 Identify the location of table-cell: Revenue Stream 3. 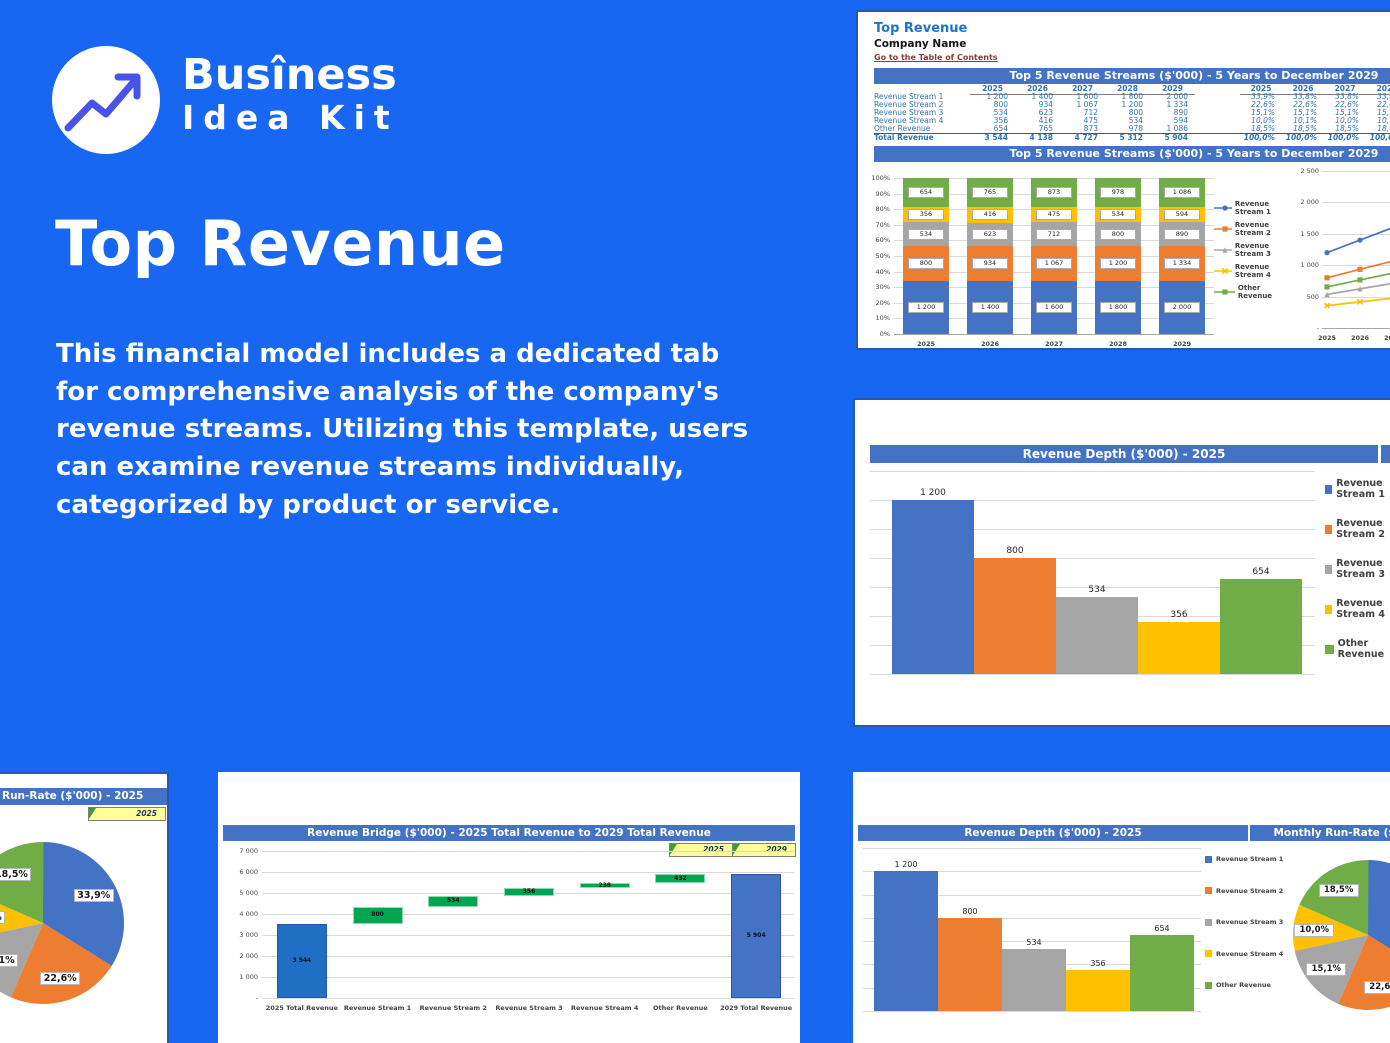
(909, 113).